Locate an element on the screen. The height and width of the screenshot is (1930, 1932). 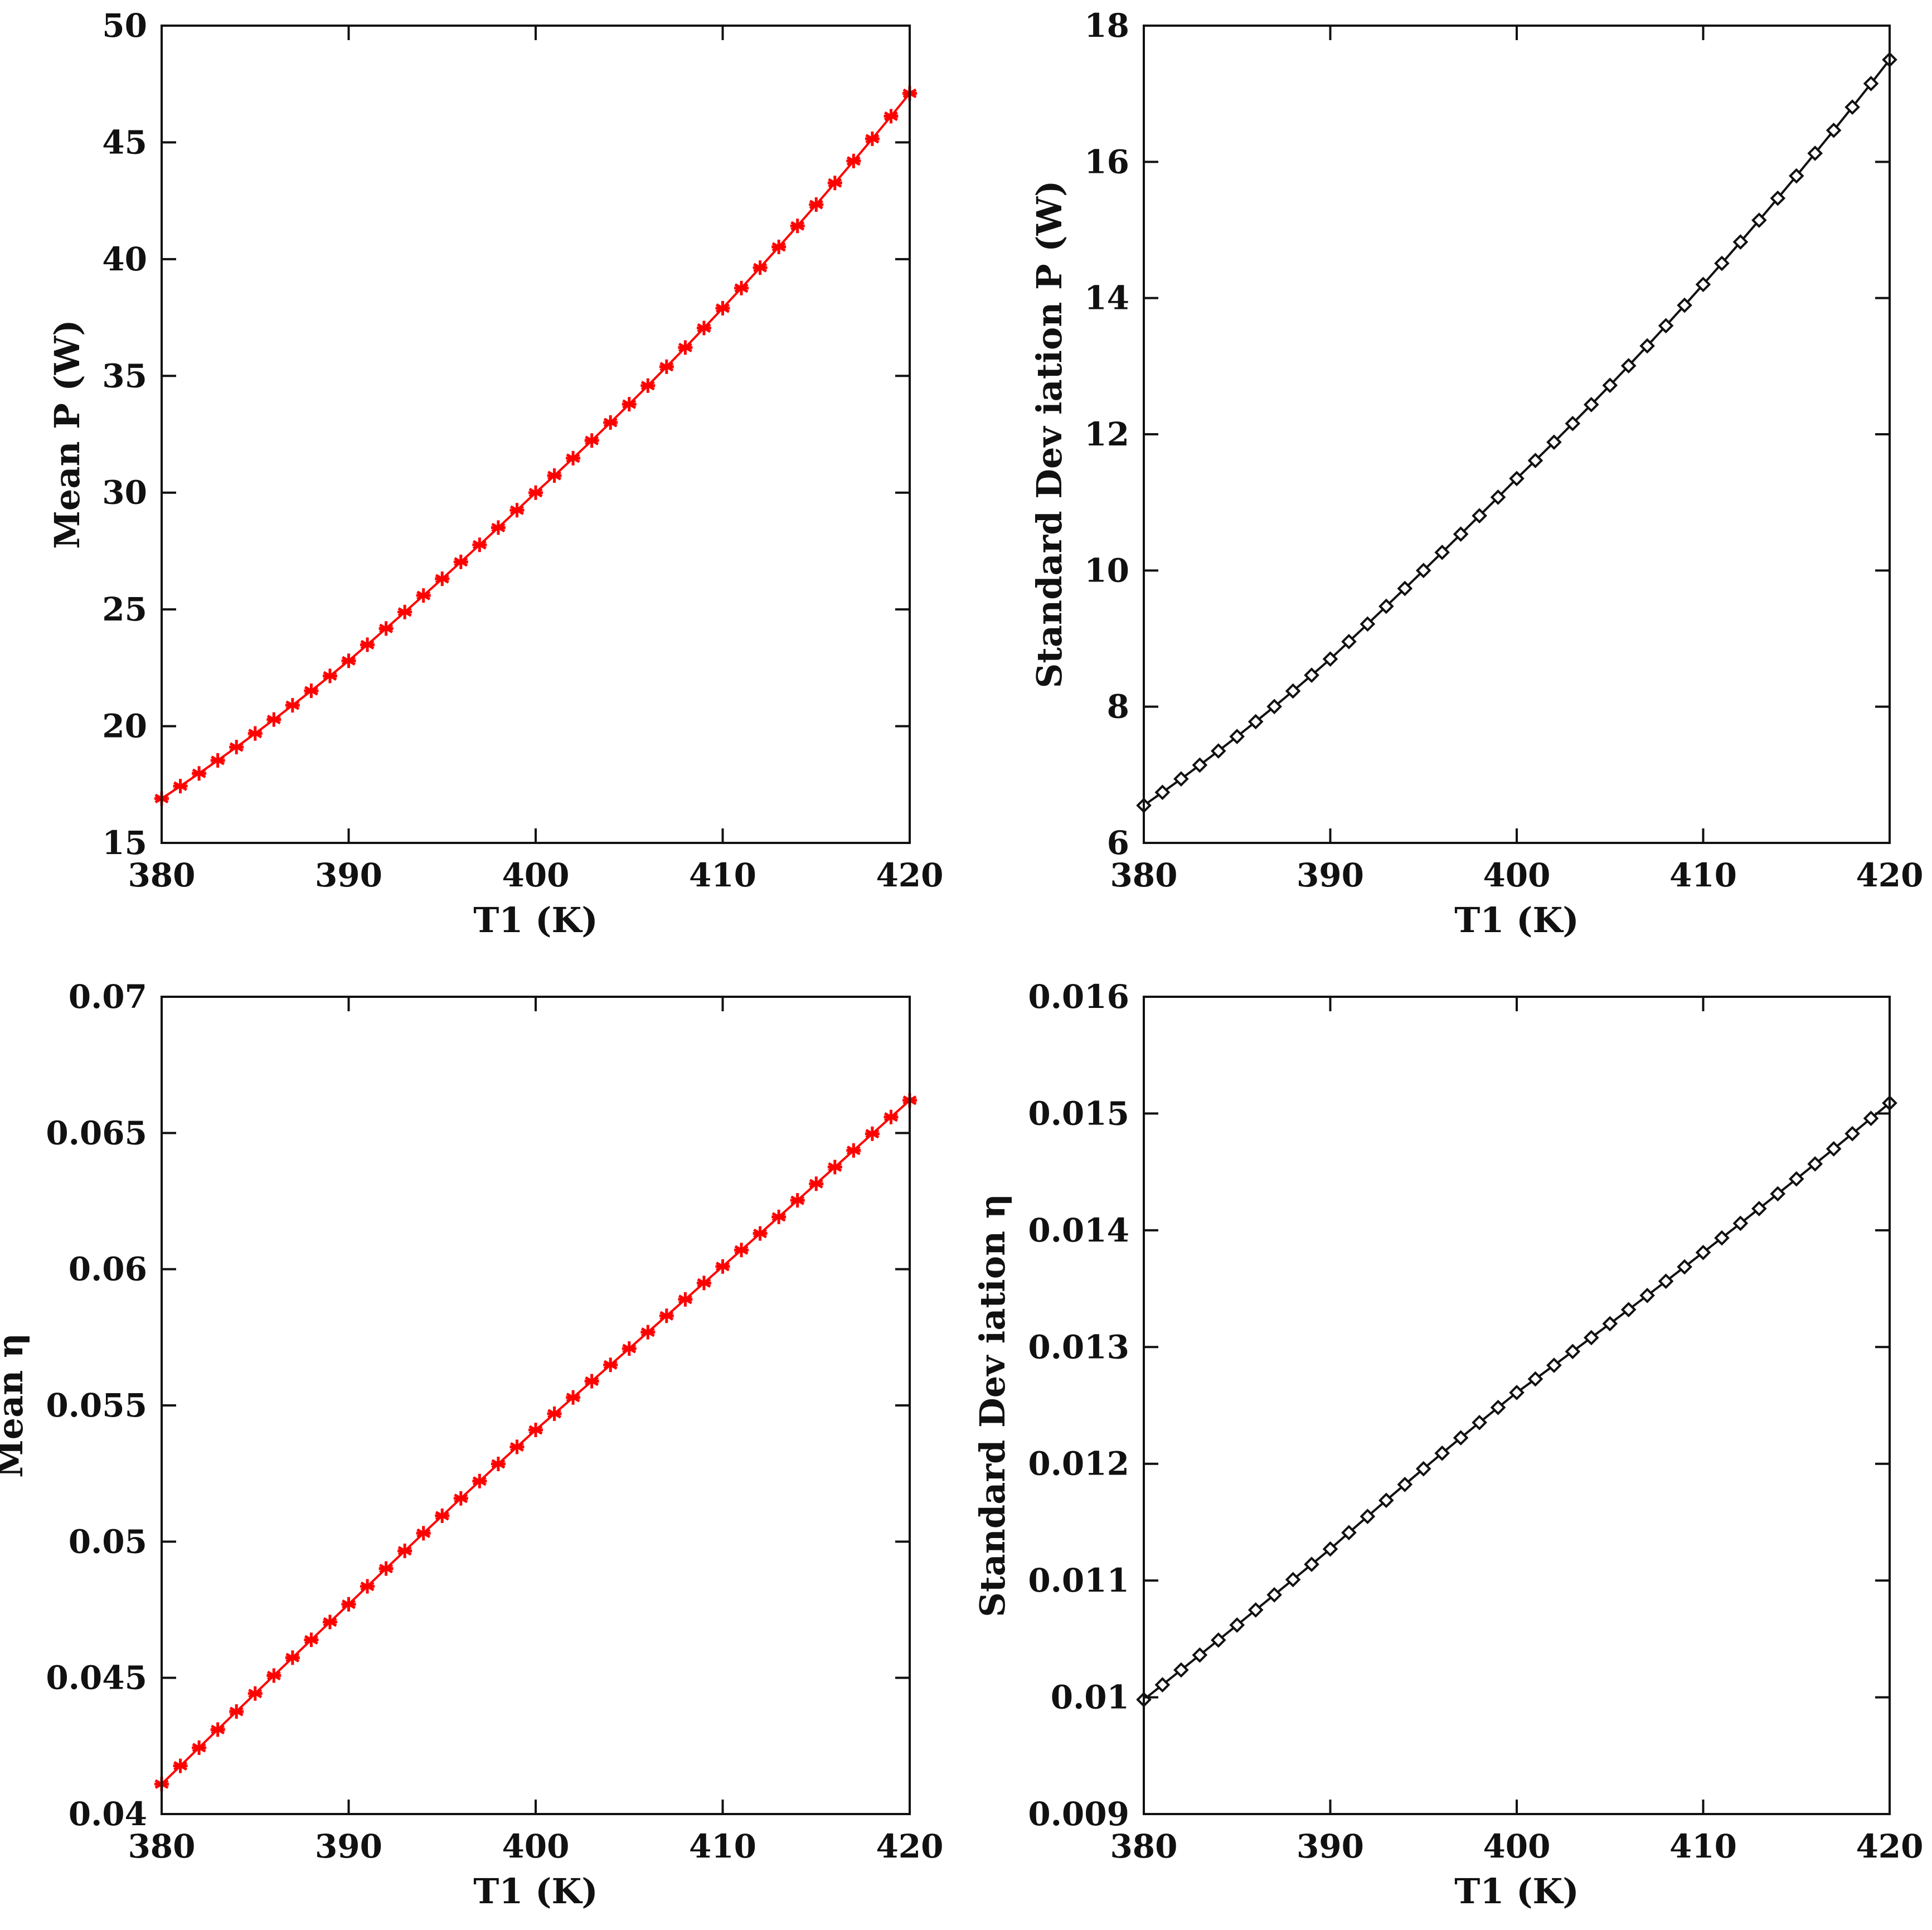
y-tick-label: 0.009 is located at coordinates (1078, 1814).